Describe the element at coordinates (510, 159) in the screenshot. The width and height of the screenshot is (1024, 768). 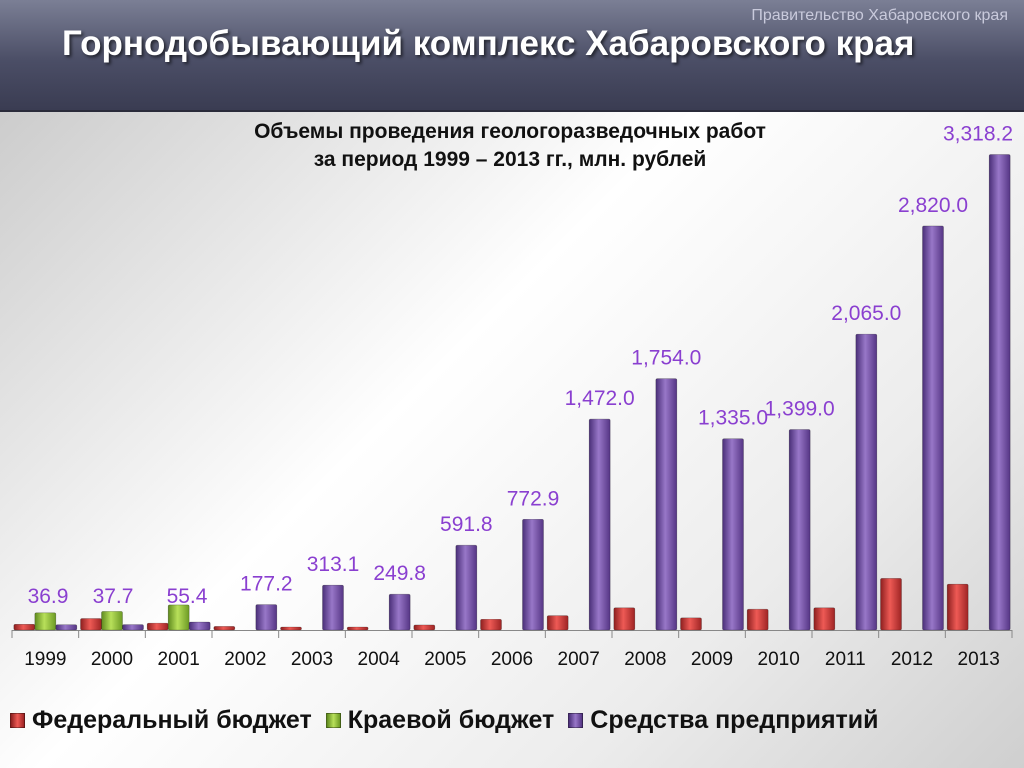
I see `chart-title-line-2: за период 1999 – 2013 гг., млн. рублей` at that location.